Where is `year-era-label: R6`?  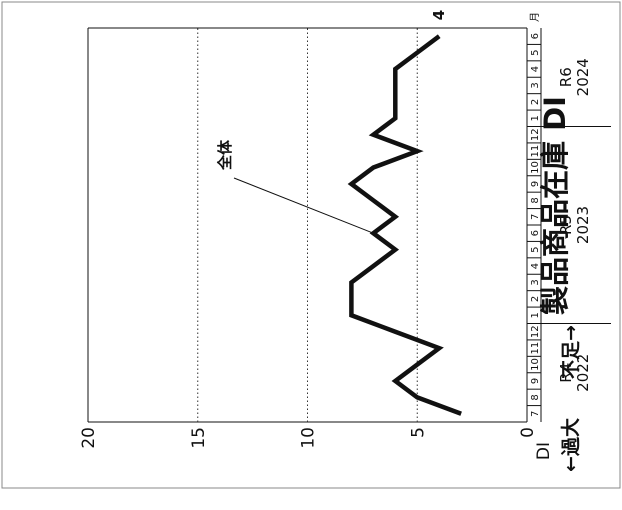 year-era-label: R6 is located at coordinates (566, 77).